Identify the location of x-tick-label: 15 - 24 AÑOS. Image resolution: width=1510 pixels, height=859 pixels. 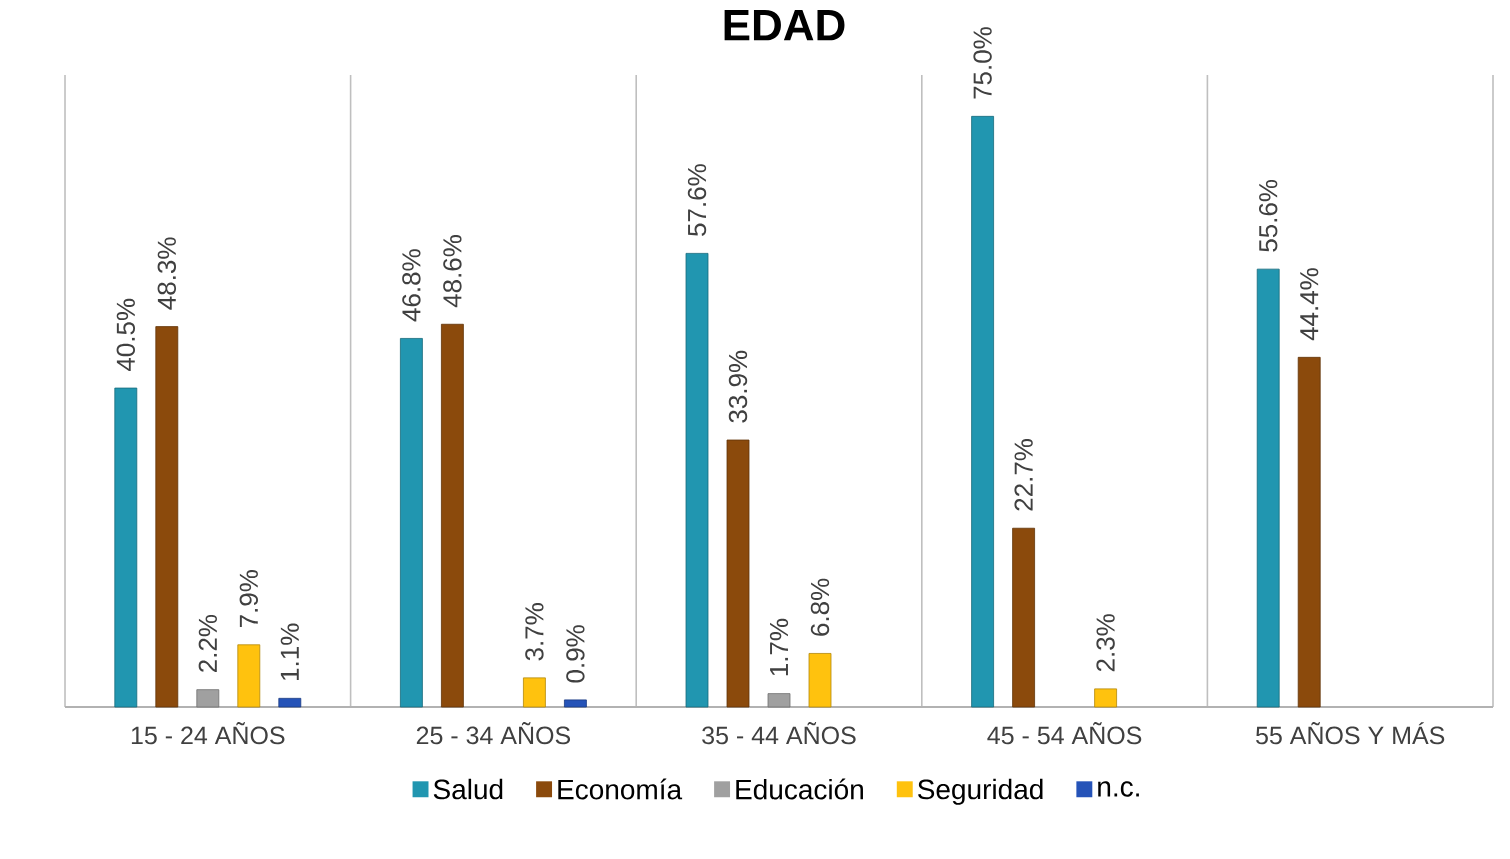
(208, 733).